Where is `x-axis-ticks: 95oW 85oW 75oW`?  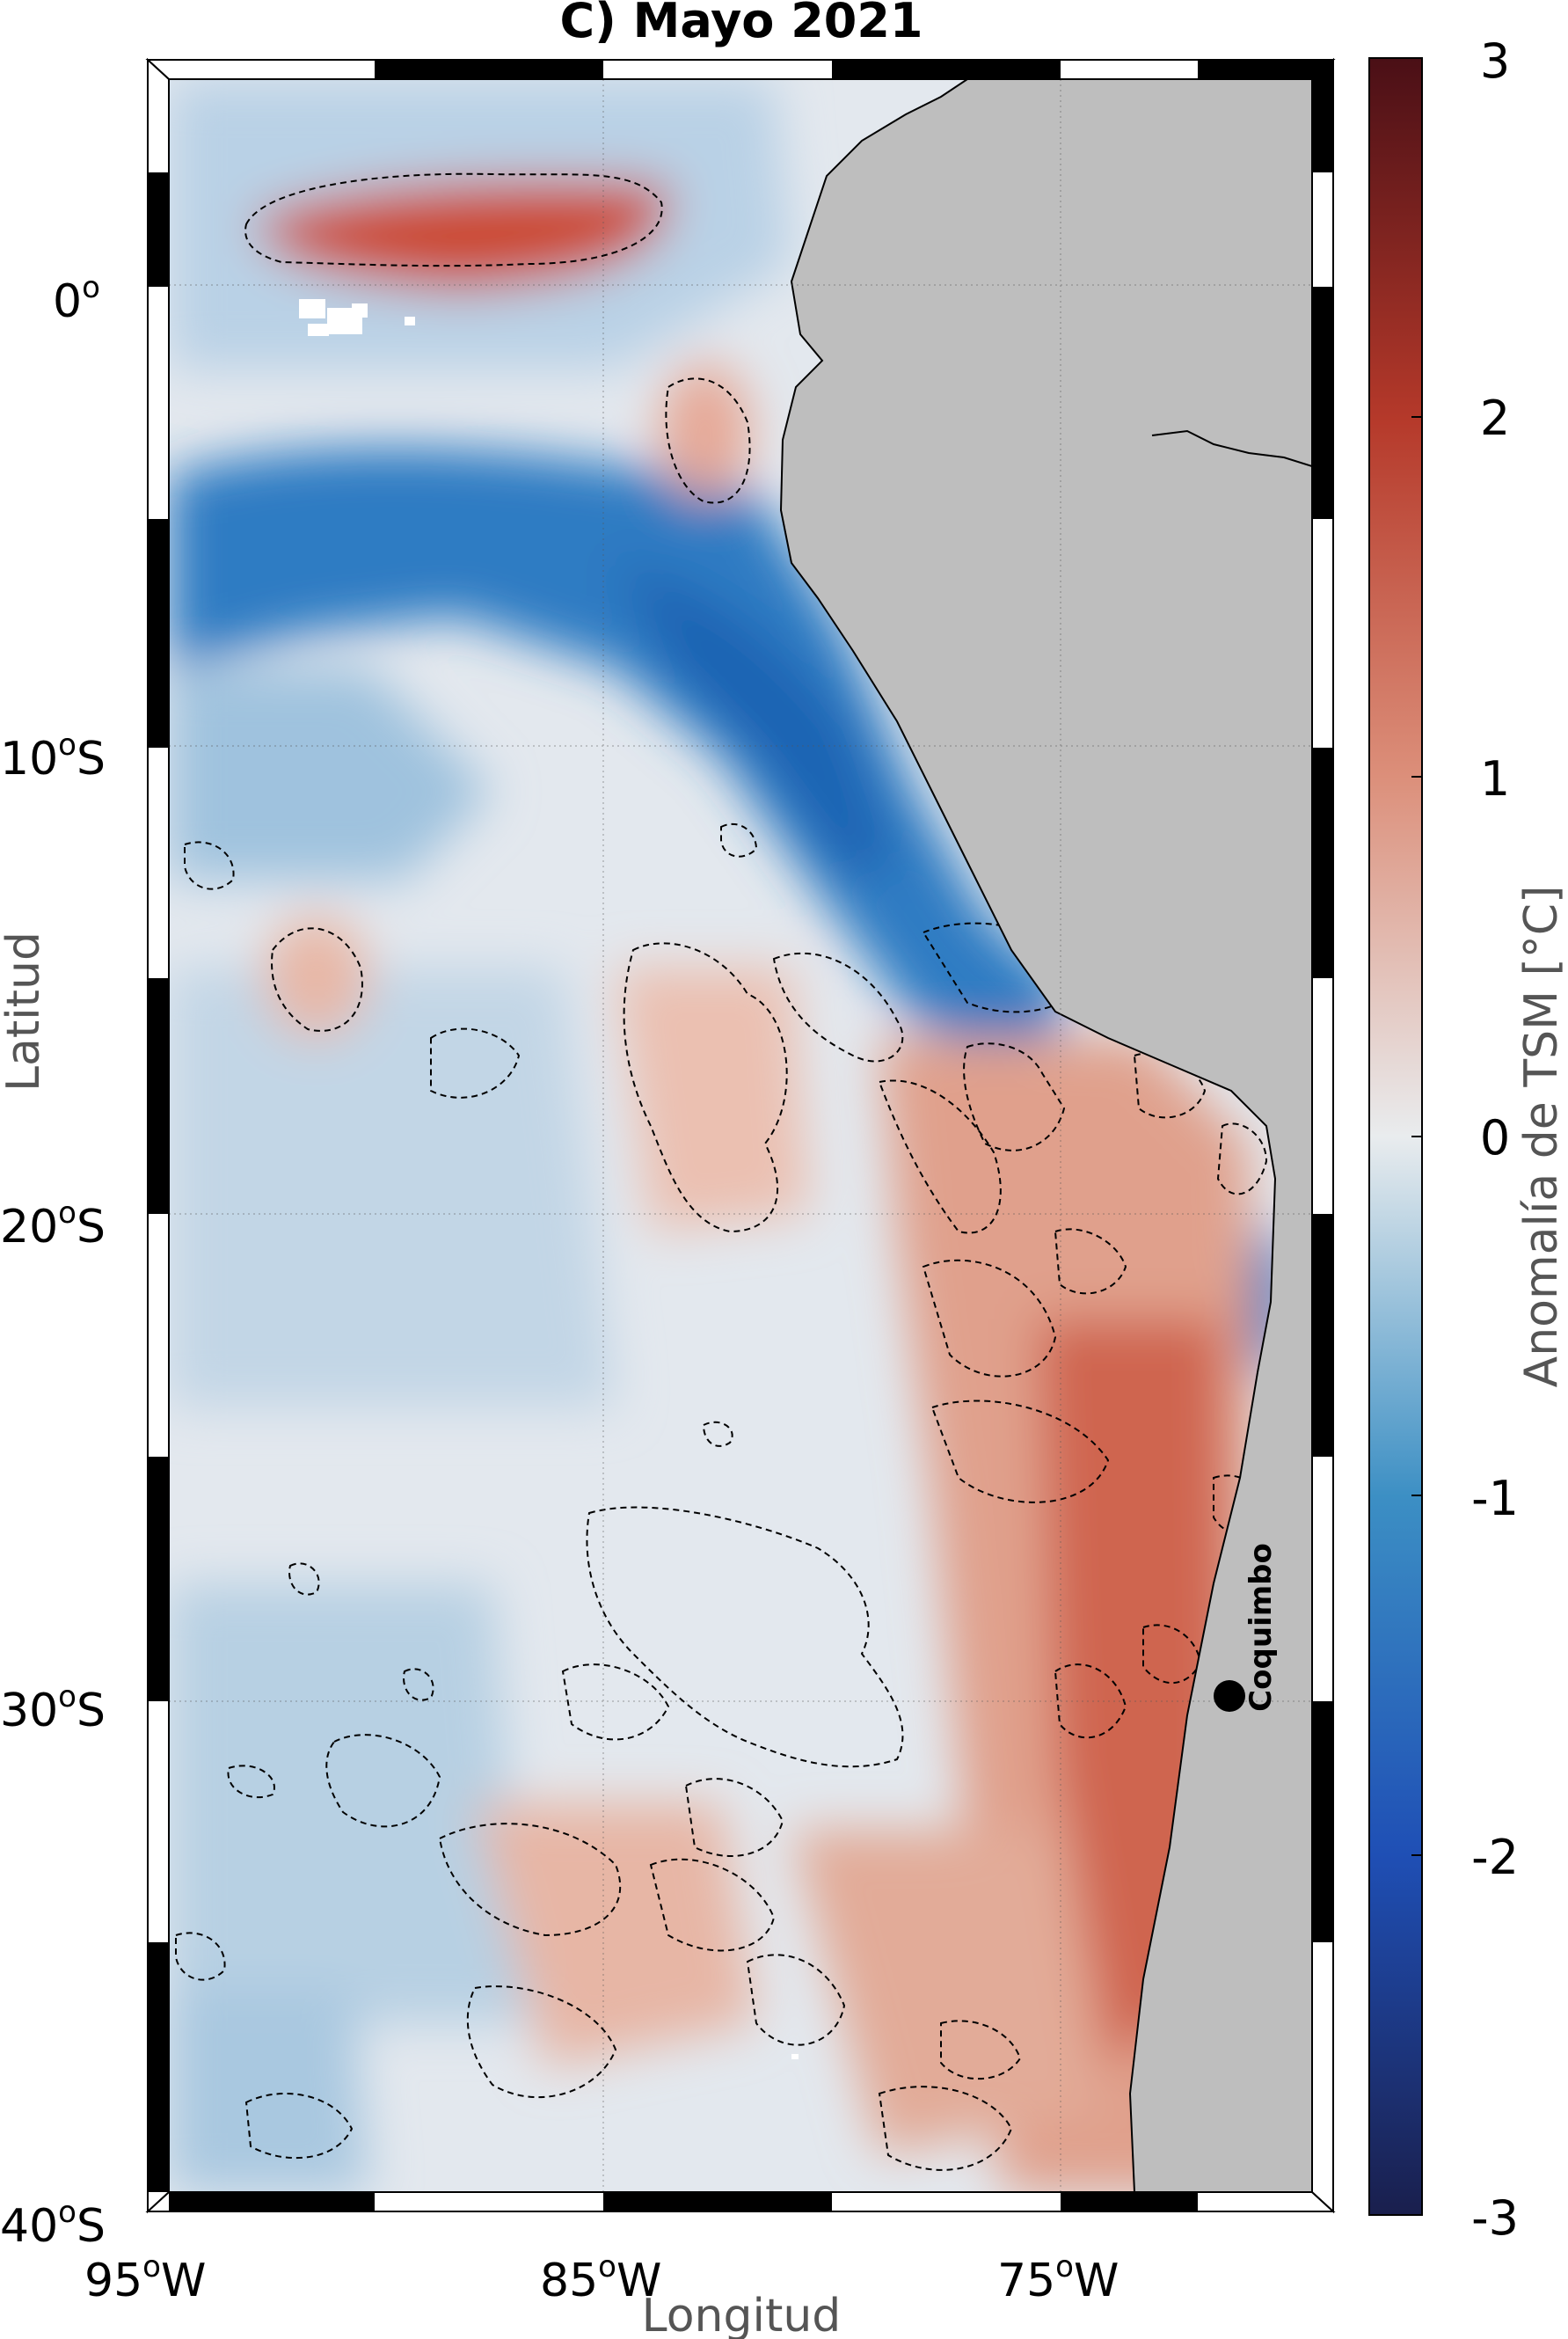 x-axis-ticks: 95oW 85oW 75oW is located at coordinates (601, 2278).